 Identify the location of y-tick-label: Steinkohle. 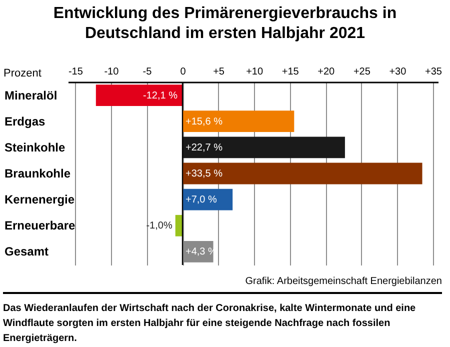
(35, 147).